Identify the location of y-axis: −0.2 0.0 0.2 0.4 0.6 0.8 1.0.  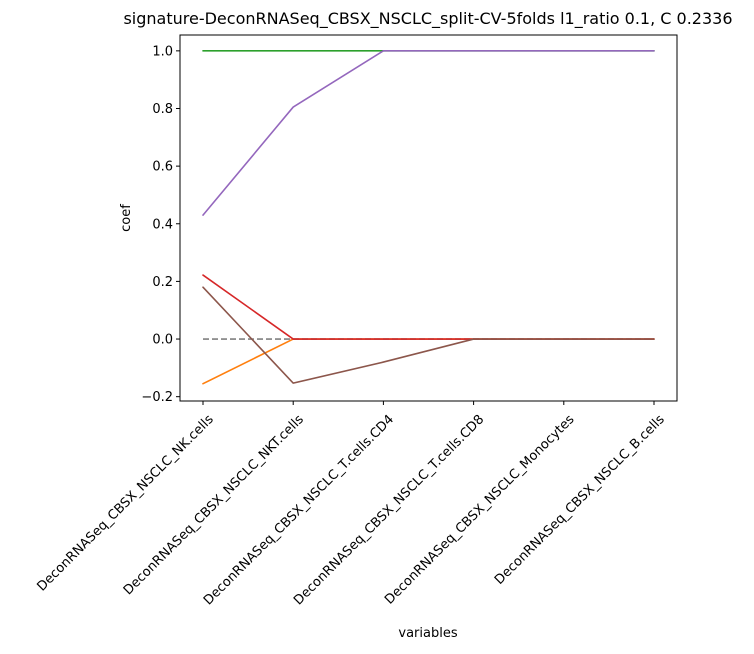
(160, 224).